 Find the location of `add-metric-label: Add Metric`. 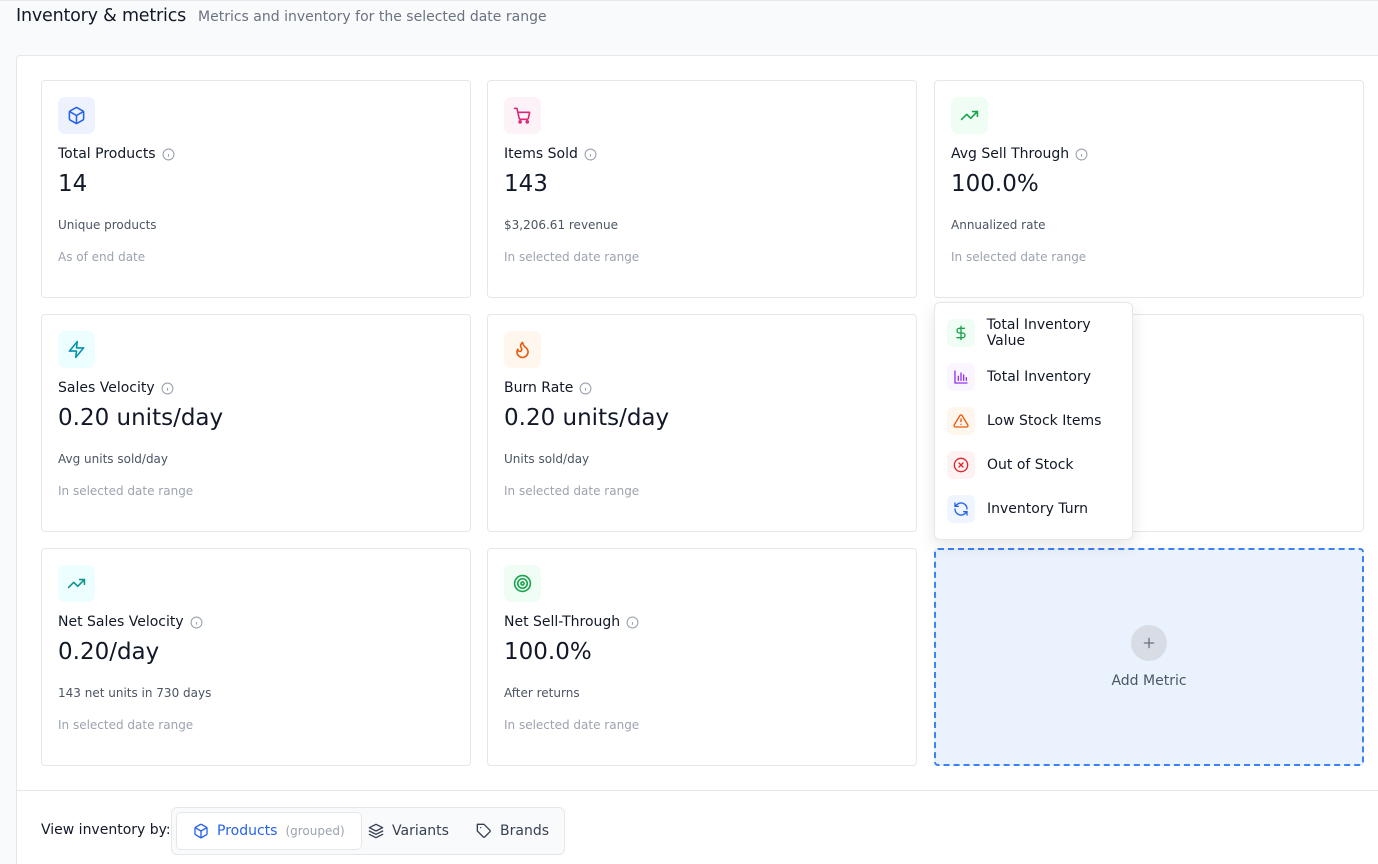

add-metric-label: Add Metric is located at coordinates (1149, 681).